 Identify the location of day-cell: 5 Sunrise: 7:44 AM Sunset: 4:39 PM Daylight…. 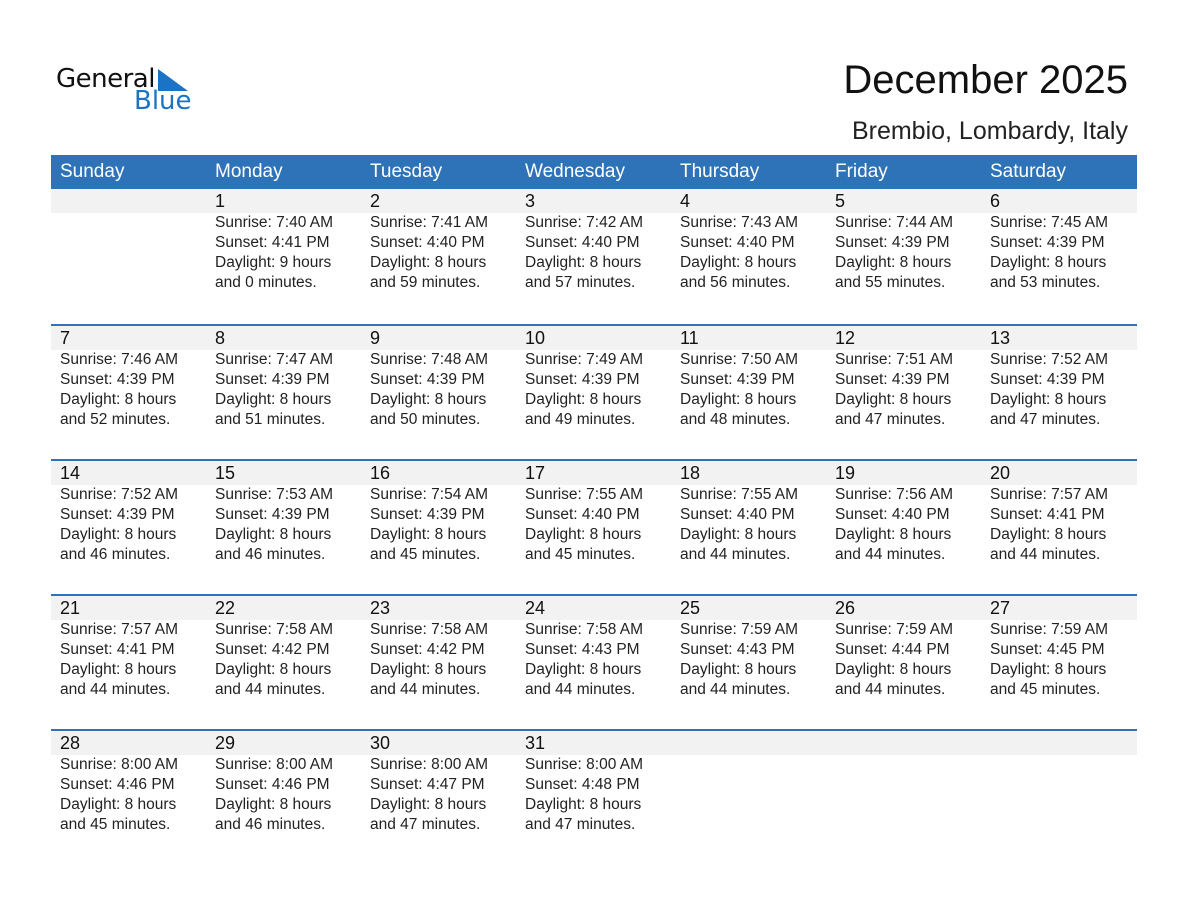
(903, 241).